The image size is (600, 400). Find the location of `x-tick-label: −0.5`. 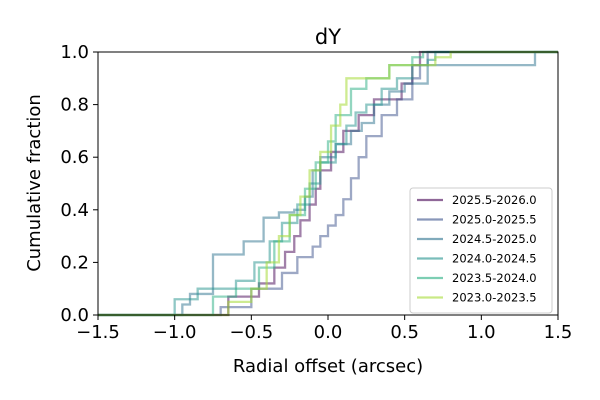

x-tick-label: −0.5 is located at coordinates (251, 332).